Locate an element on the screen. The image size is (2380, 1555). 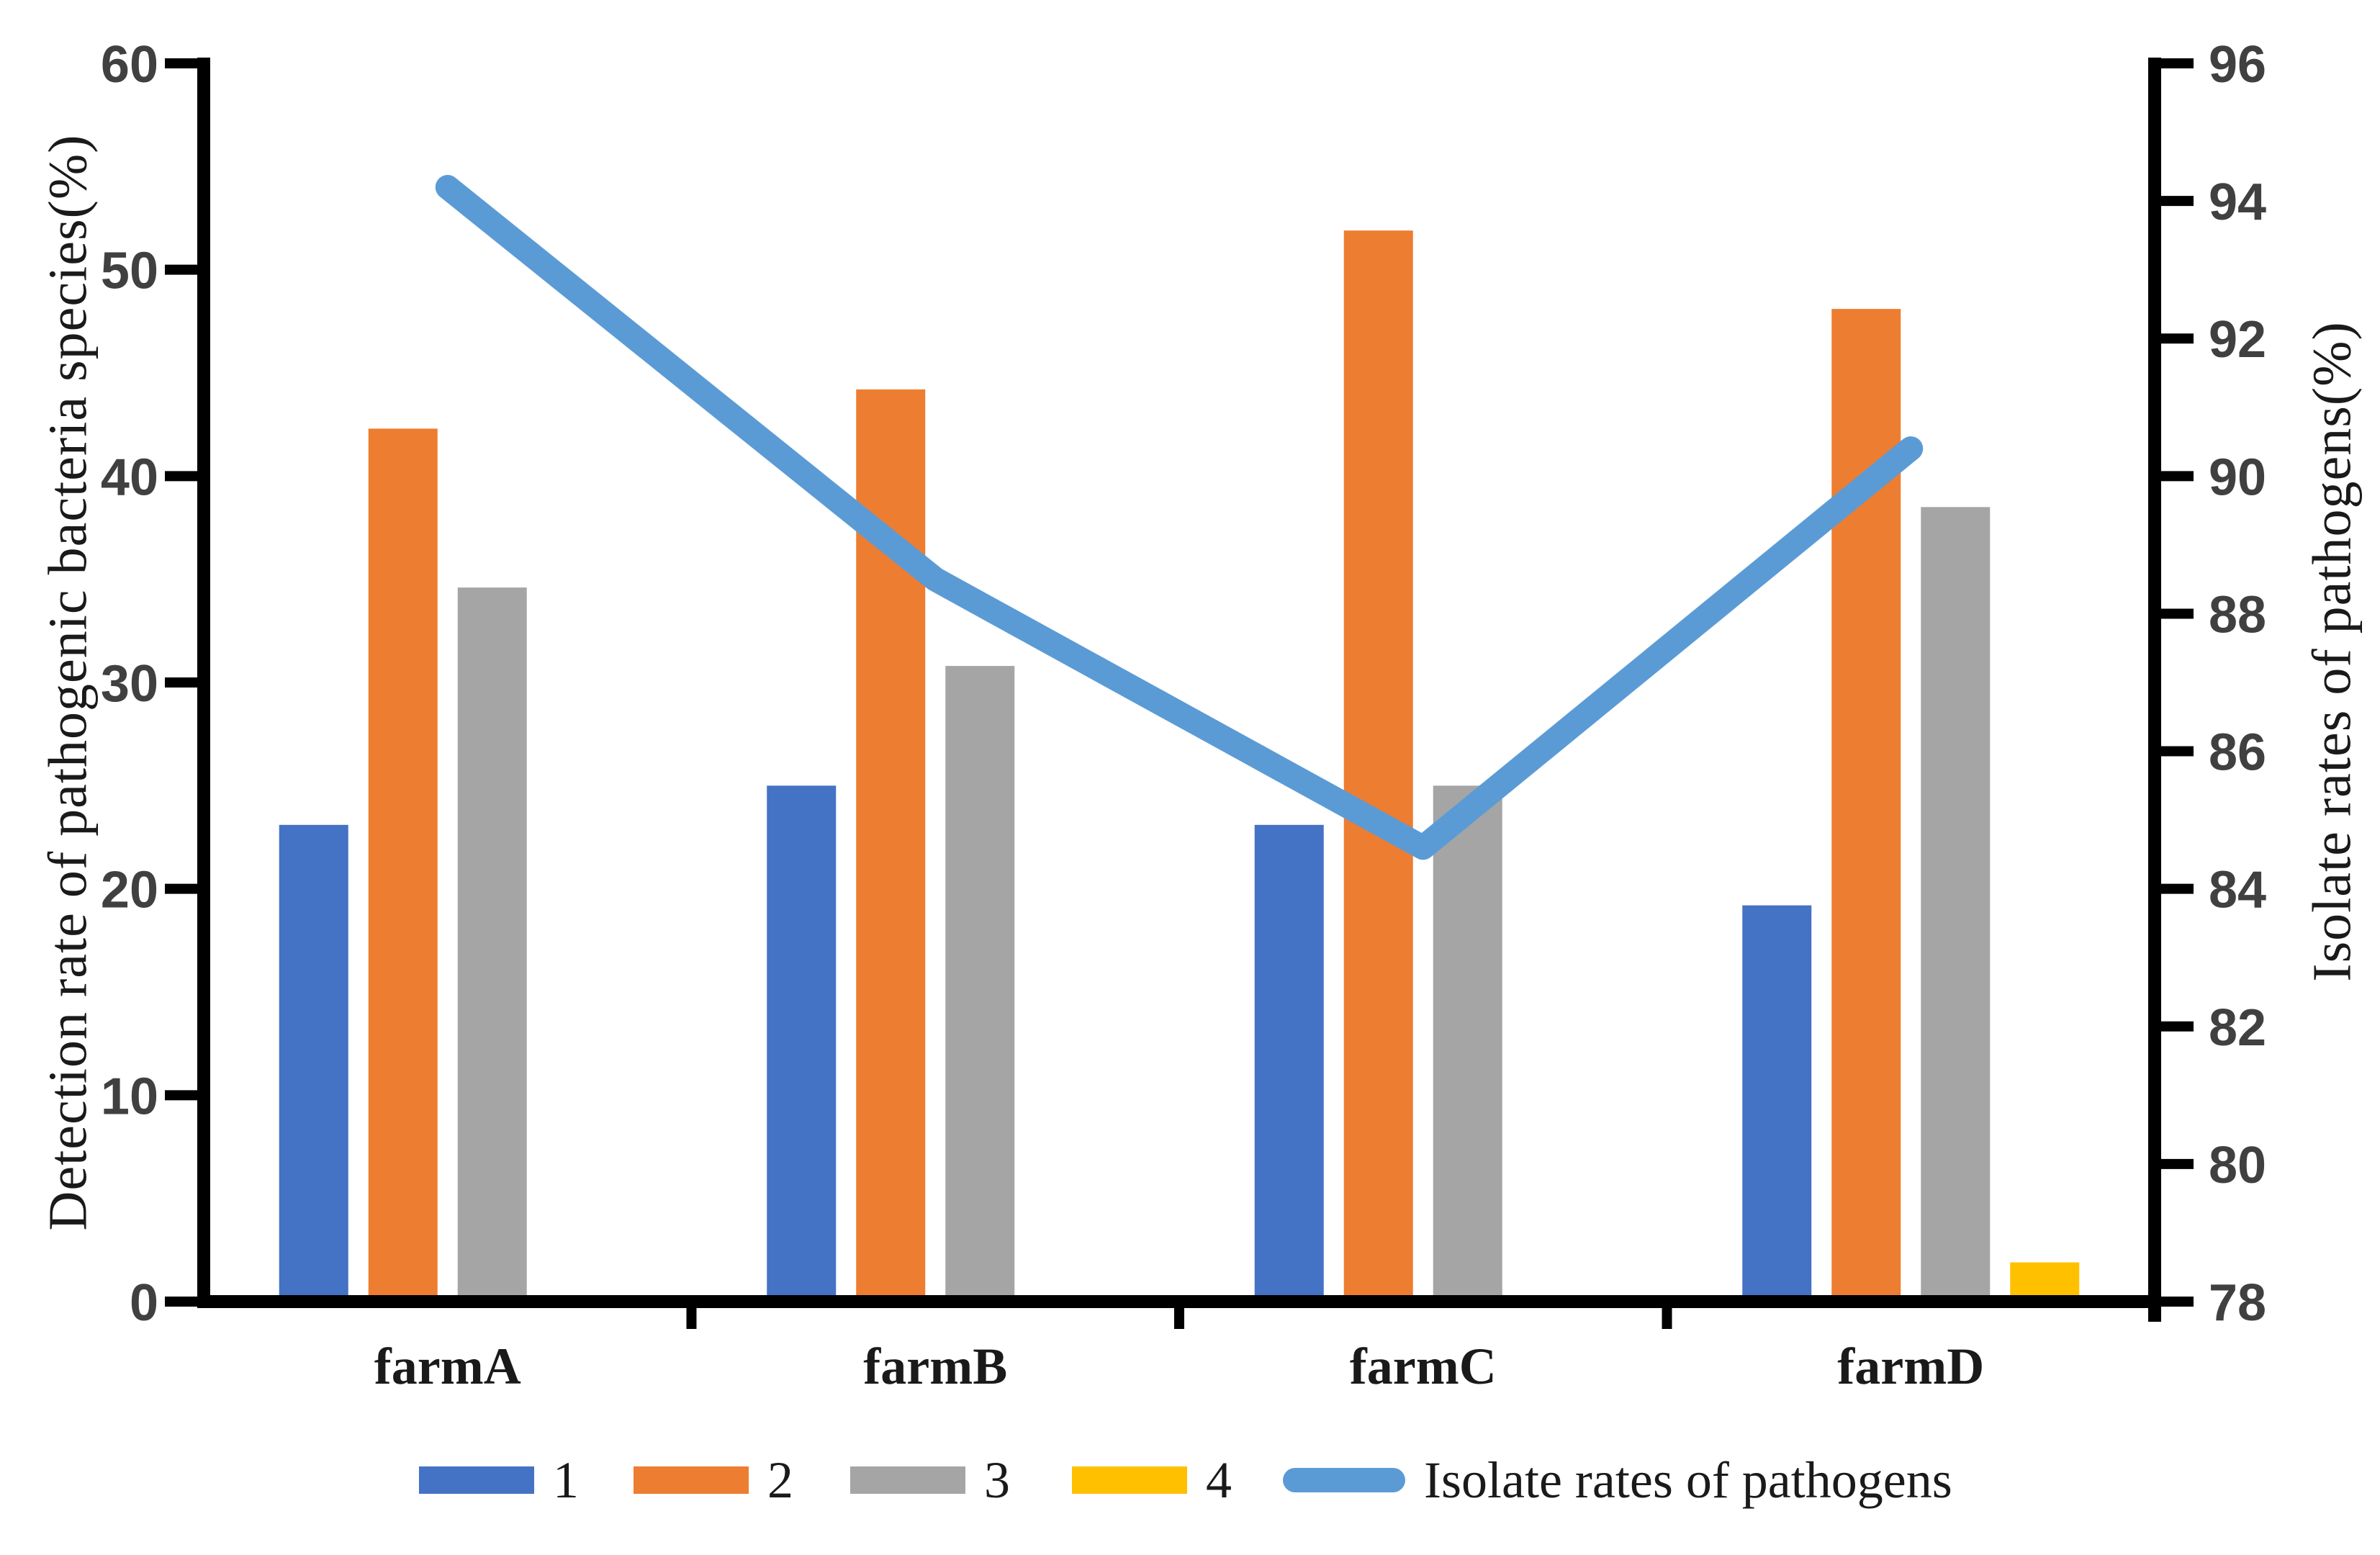
category-label-farmC: farmC is located at coordinates (1423, 1367).